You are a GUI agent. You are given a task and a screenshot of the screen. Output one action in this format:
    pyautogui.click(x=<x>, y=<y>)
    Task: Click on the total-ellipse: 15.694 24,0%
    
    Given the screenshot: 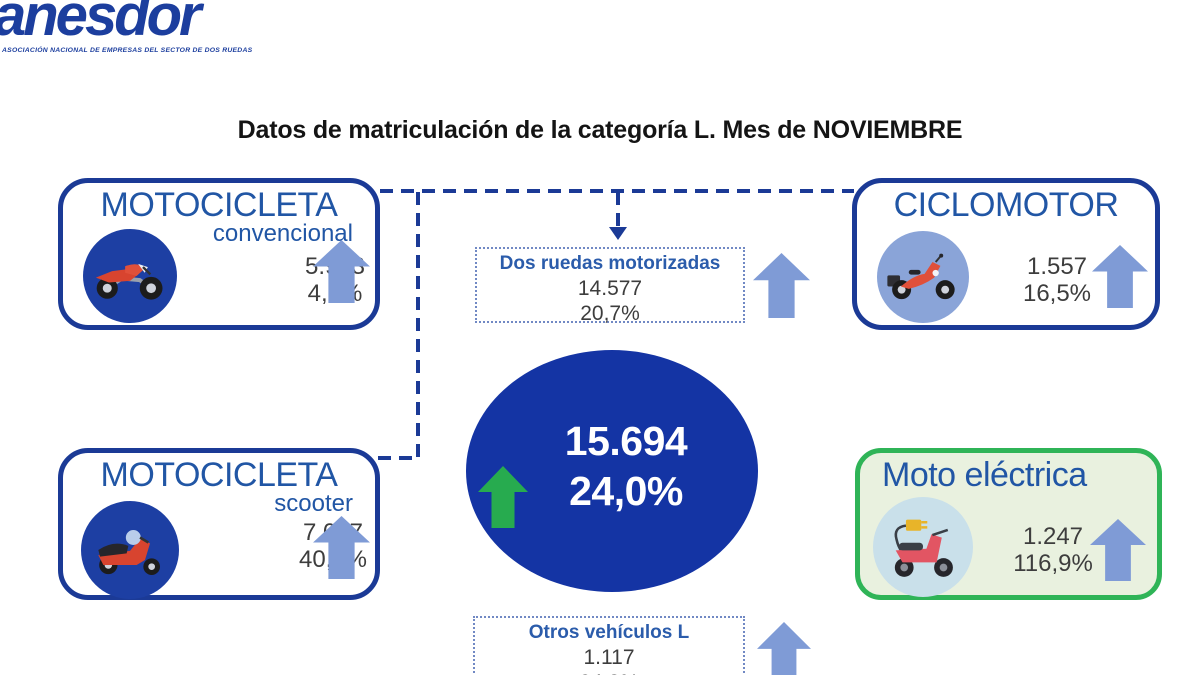 What is the action you would take?
    pyautogui.click(x=612, y=471)
    